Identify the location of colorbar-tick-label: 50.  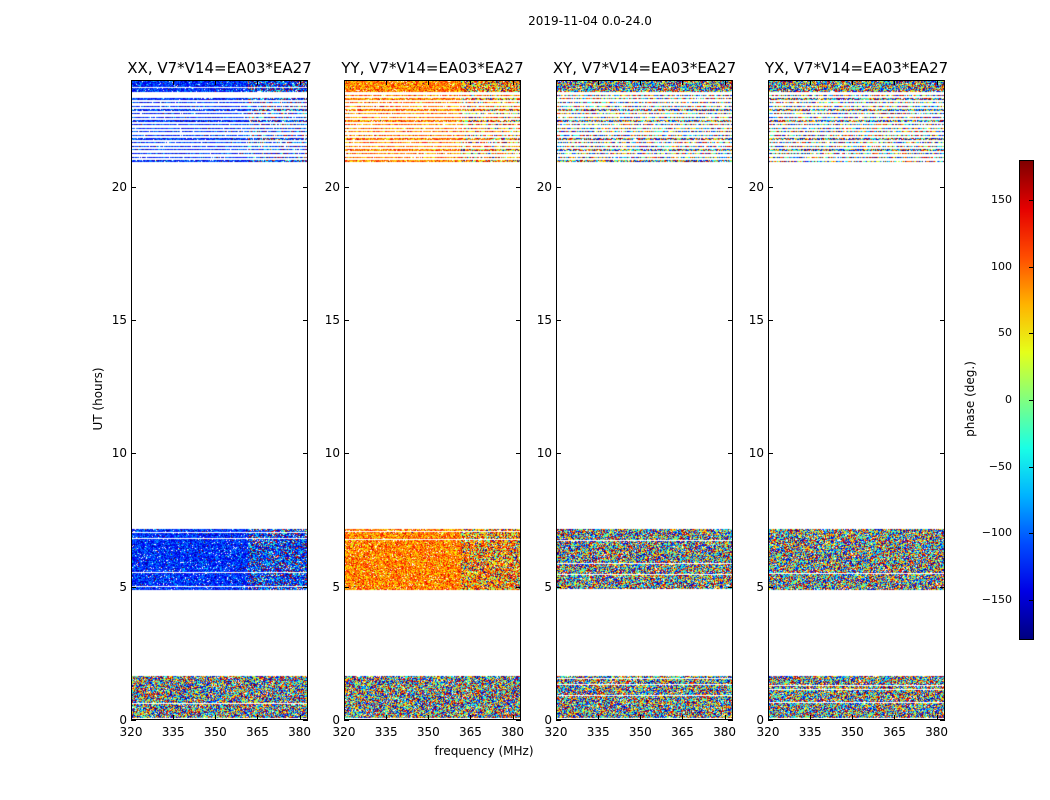
(1005, 333).